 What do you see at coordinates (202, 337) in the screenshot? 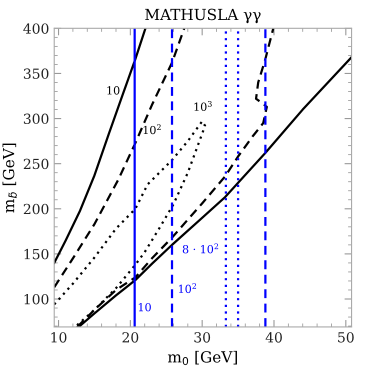
I see `x-tick-label: 30` at bounding box center [202, 337].